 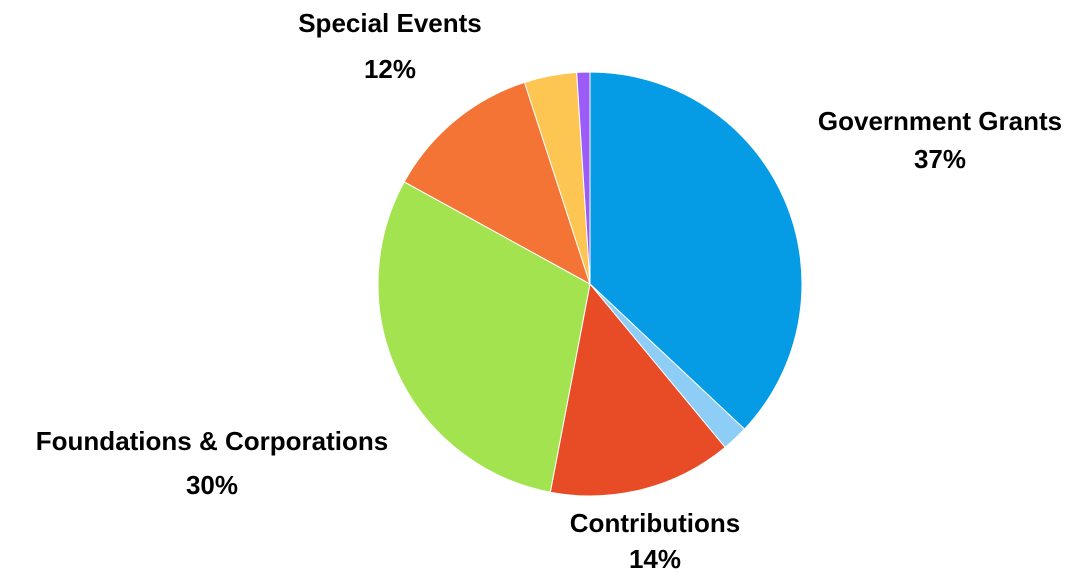 What do you see at coordinates (484, 337) in the screenshot?
I see `pie-slice-foundations-corporations` at bounding box center [484, 337].